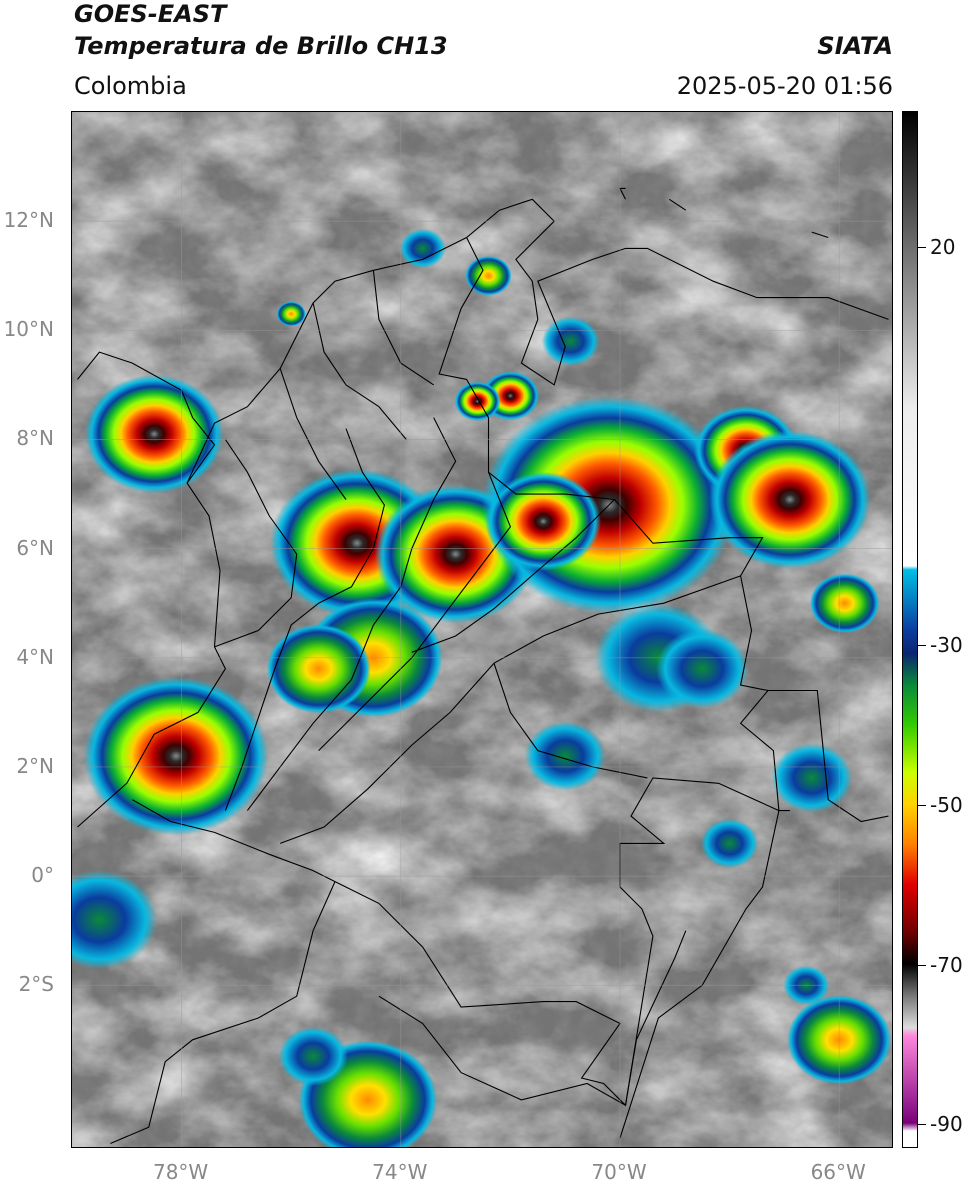  What do you see at coordinates (150, 14) in the screenshot?
I see `title-satellite: GOES-EAST` at bounding box center [150, 14].